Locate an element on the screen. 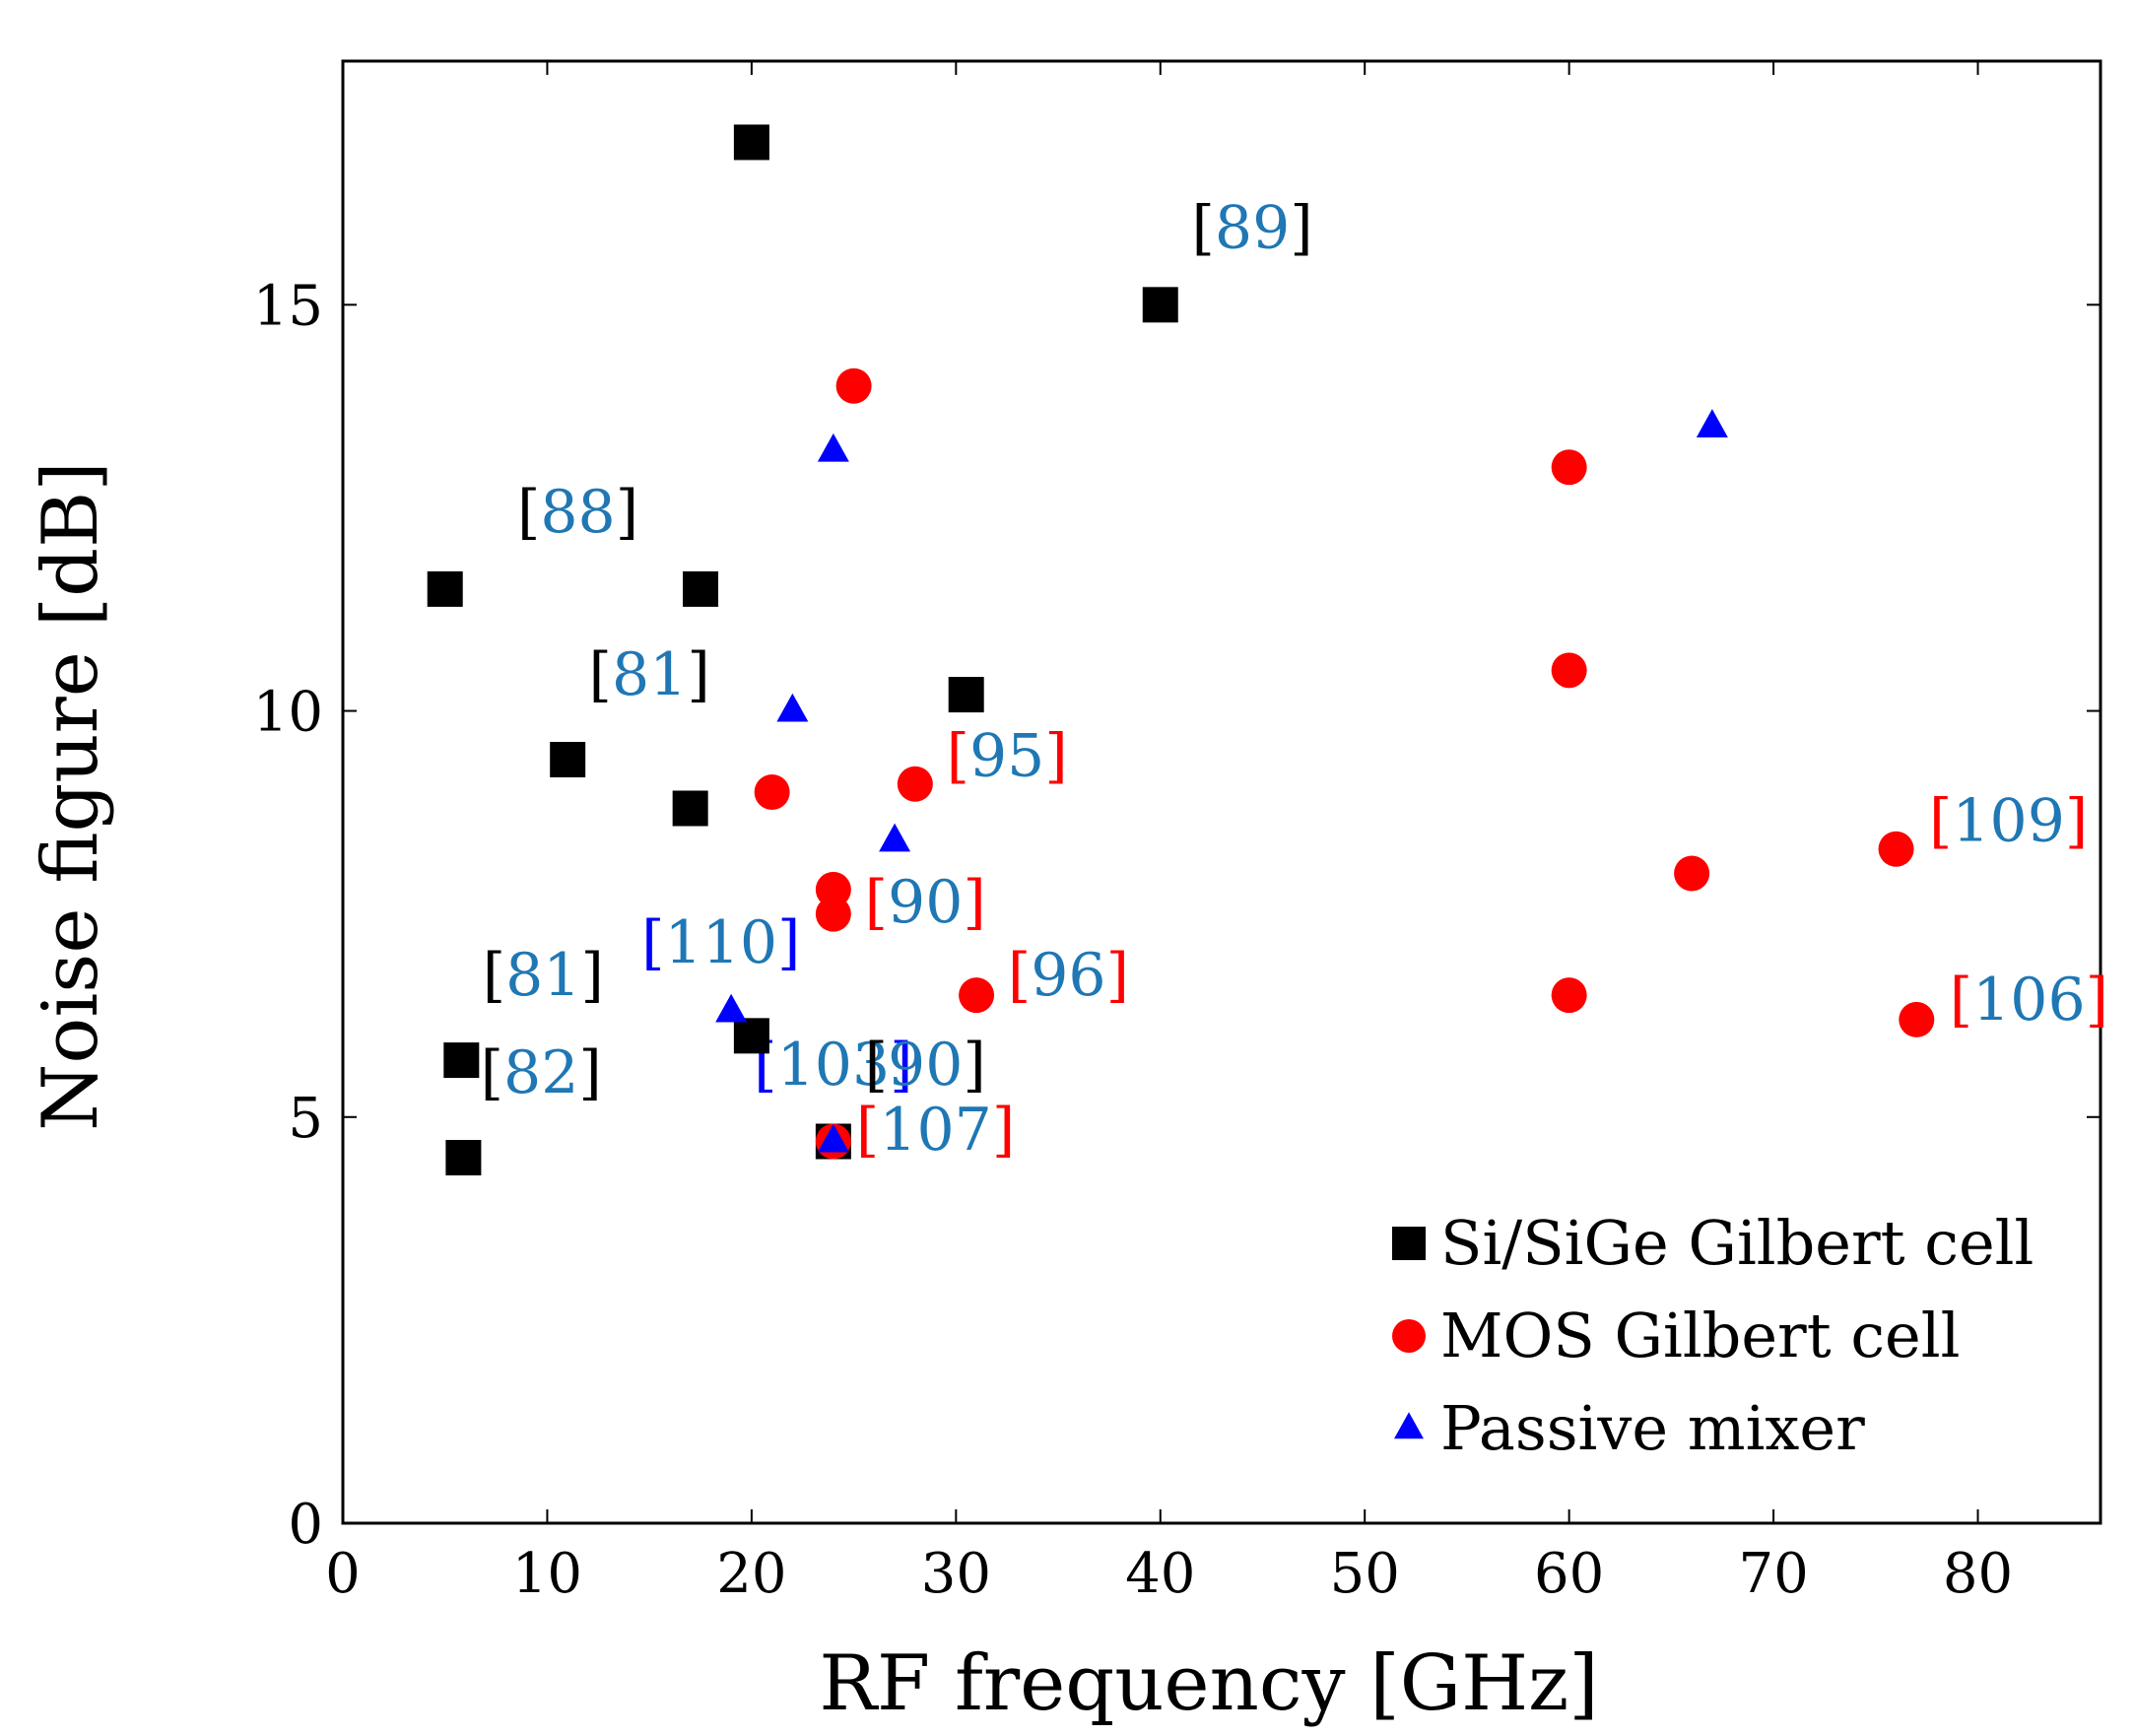  citation-label: [88] is located at coordinates (577, 512).